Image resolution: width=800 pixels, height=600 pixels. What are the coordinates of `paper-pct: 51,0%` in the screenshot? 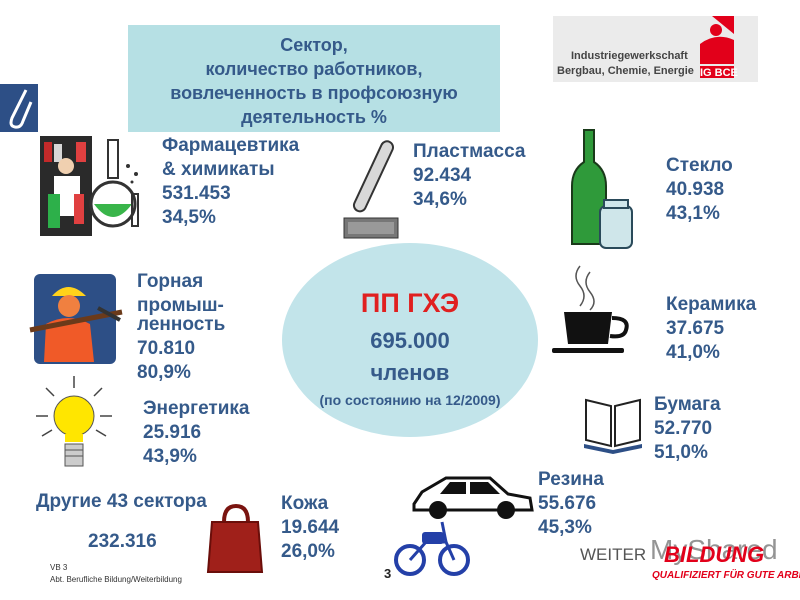 It's located at (681, 452).